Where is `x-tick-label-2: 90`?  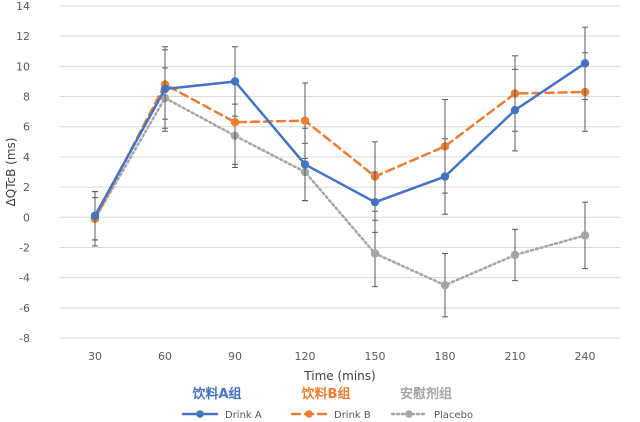 x-tick-label-2: 90 is located at coordinates (235, 356).